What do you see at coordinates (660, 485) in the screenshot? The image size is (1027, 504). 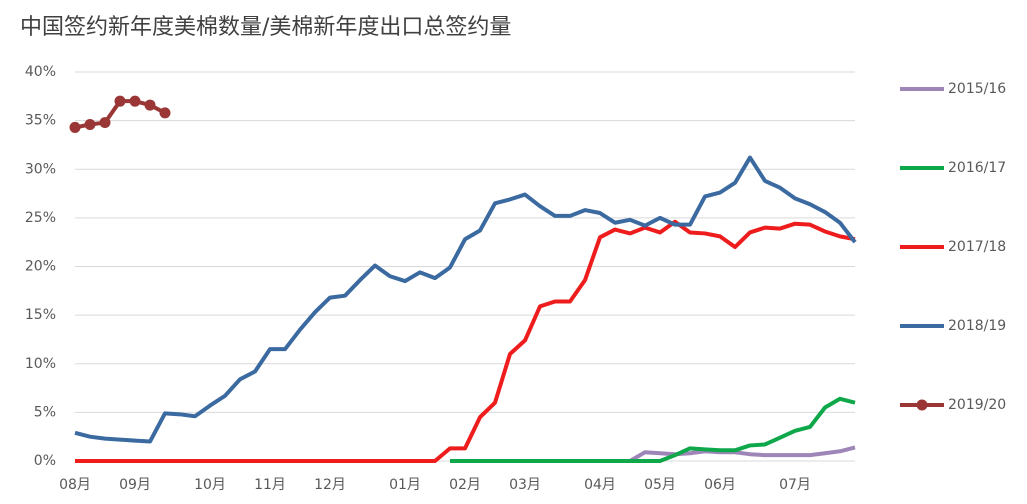 I see `x-tick-label: 05月` at bounding box center [660, 485].